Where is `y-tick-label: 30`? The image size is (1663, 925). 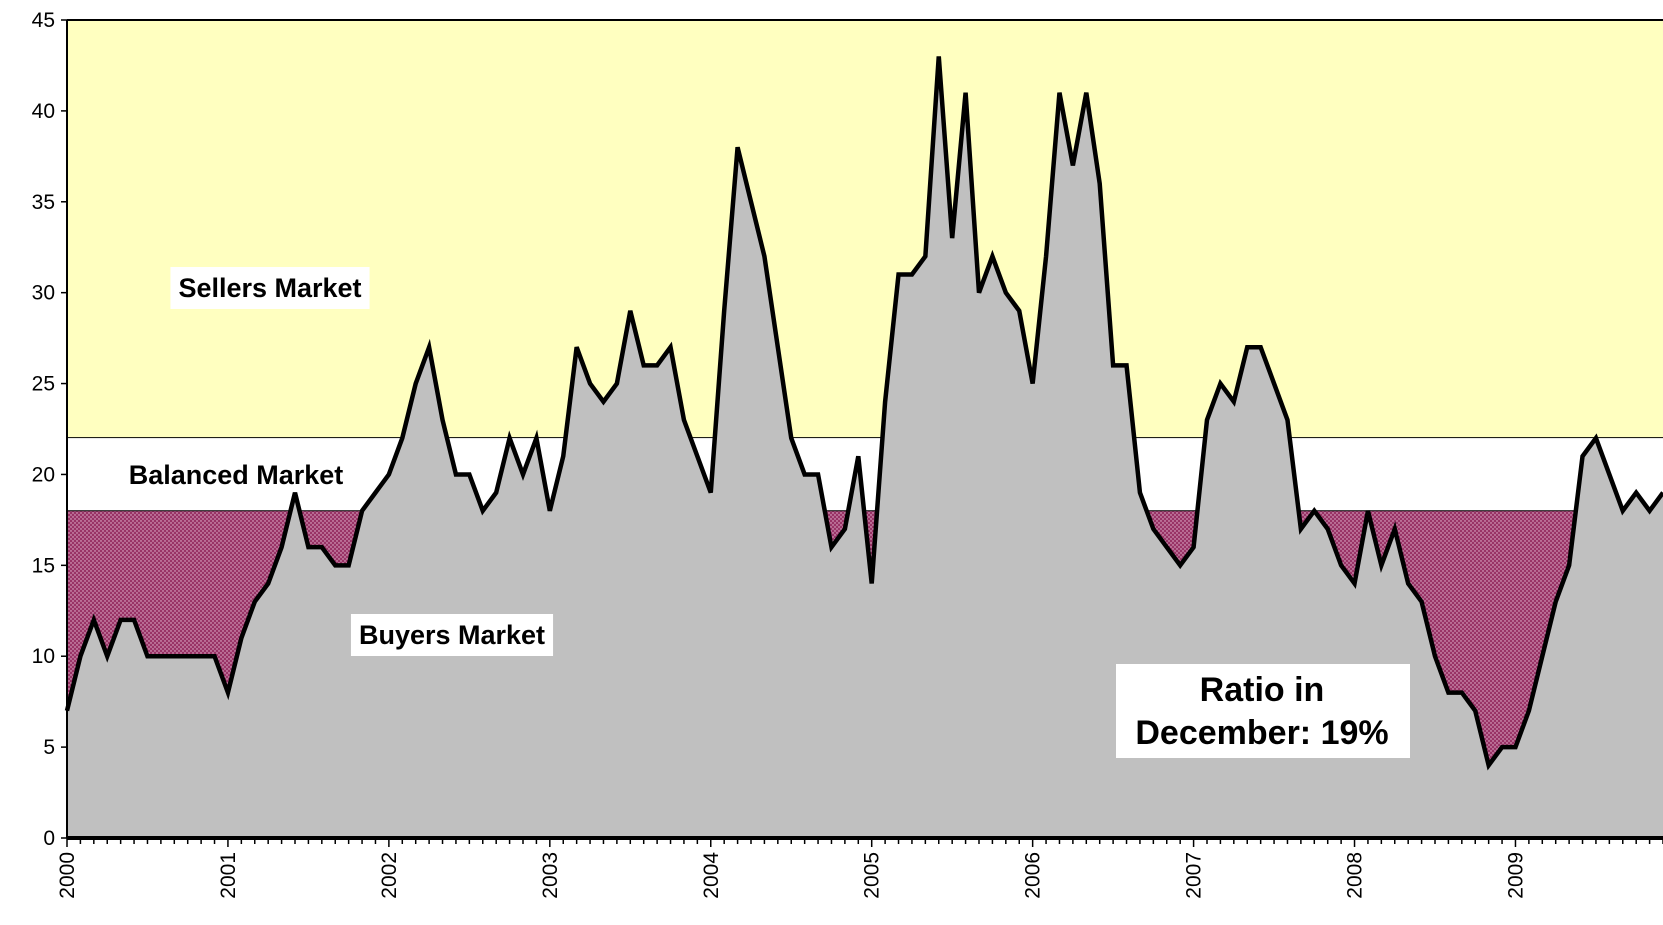
y-tick-label: 30 is located at coordinates (43, 293).